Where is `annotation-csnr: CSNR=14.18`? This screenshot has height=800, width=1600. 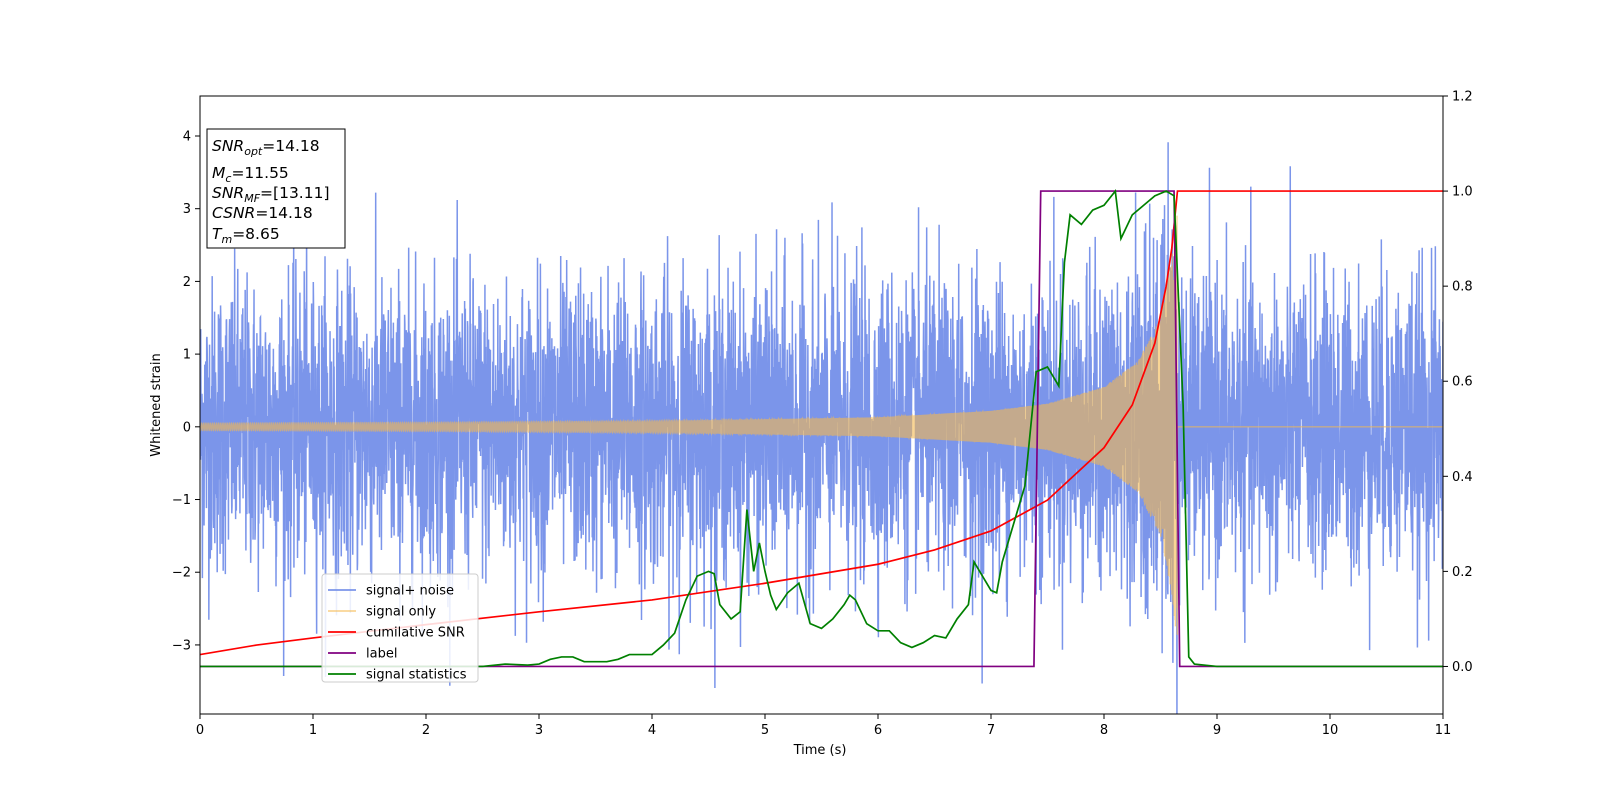
annotation-csnr: CSNR=14.18 is located at coordinates (262, 213).